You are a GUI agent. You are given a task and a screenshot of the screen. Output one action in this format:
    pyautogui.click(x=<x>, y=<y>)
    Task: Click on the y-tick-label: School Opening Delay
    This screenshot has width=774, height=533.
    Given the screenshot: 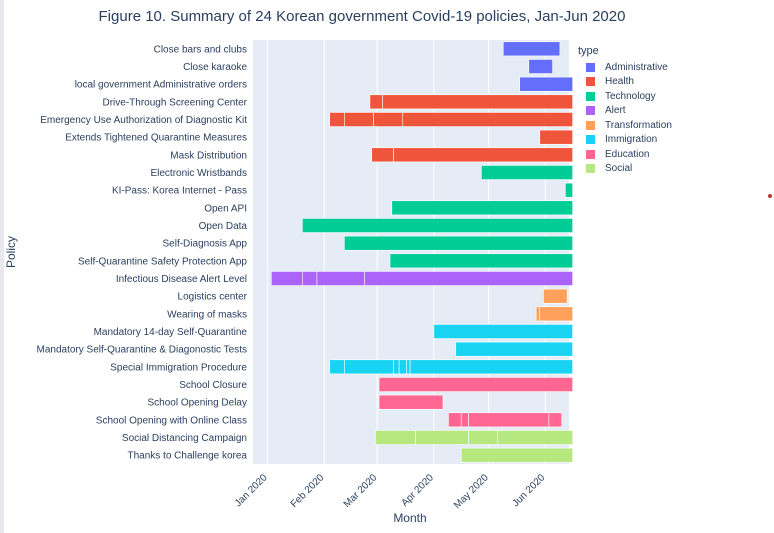 What is the action you would take?
    pyautogui.click(x=197, y=403)
    